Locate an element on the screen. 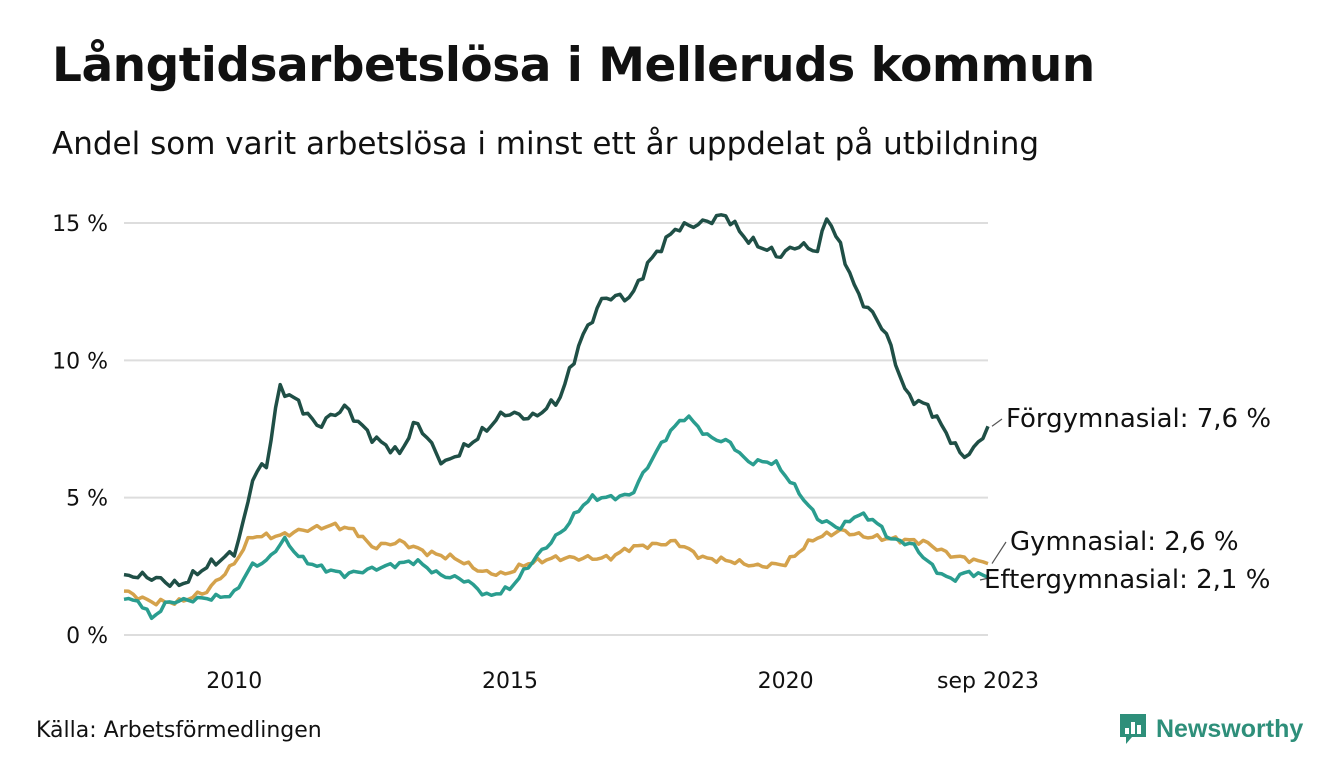  y-axis-tick-labels: 0 % 5 % 10 % 15 % is located at coordinates (80, 430).